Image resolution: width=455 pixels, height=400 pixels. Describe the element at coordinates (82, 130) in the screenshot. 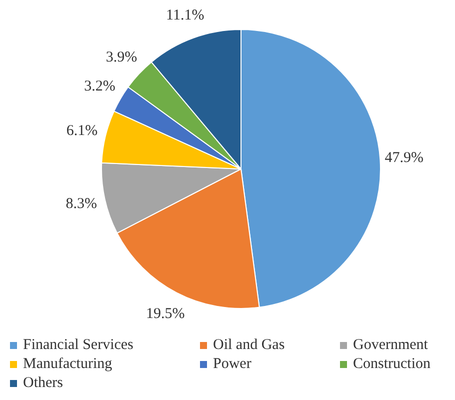

I see `data-label: 6.1%` at that location.